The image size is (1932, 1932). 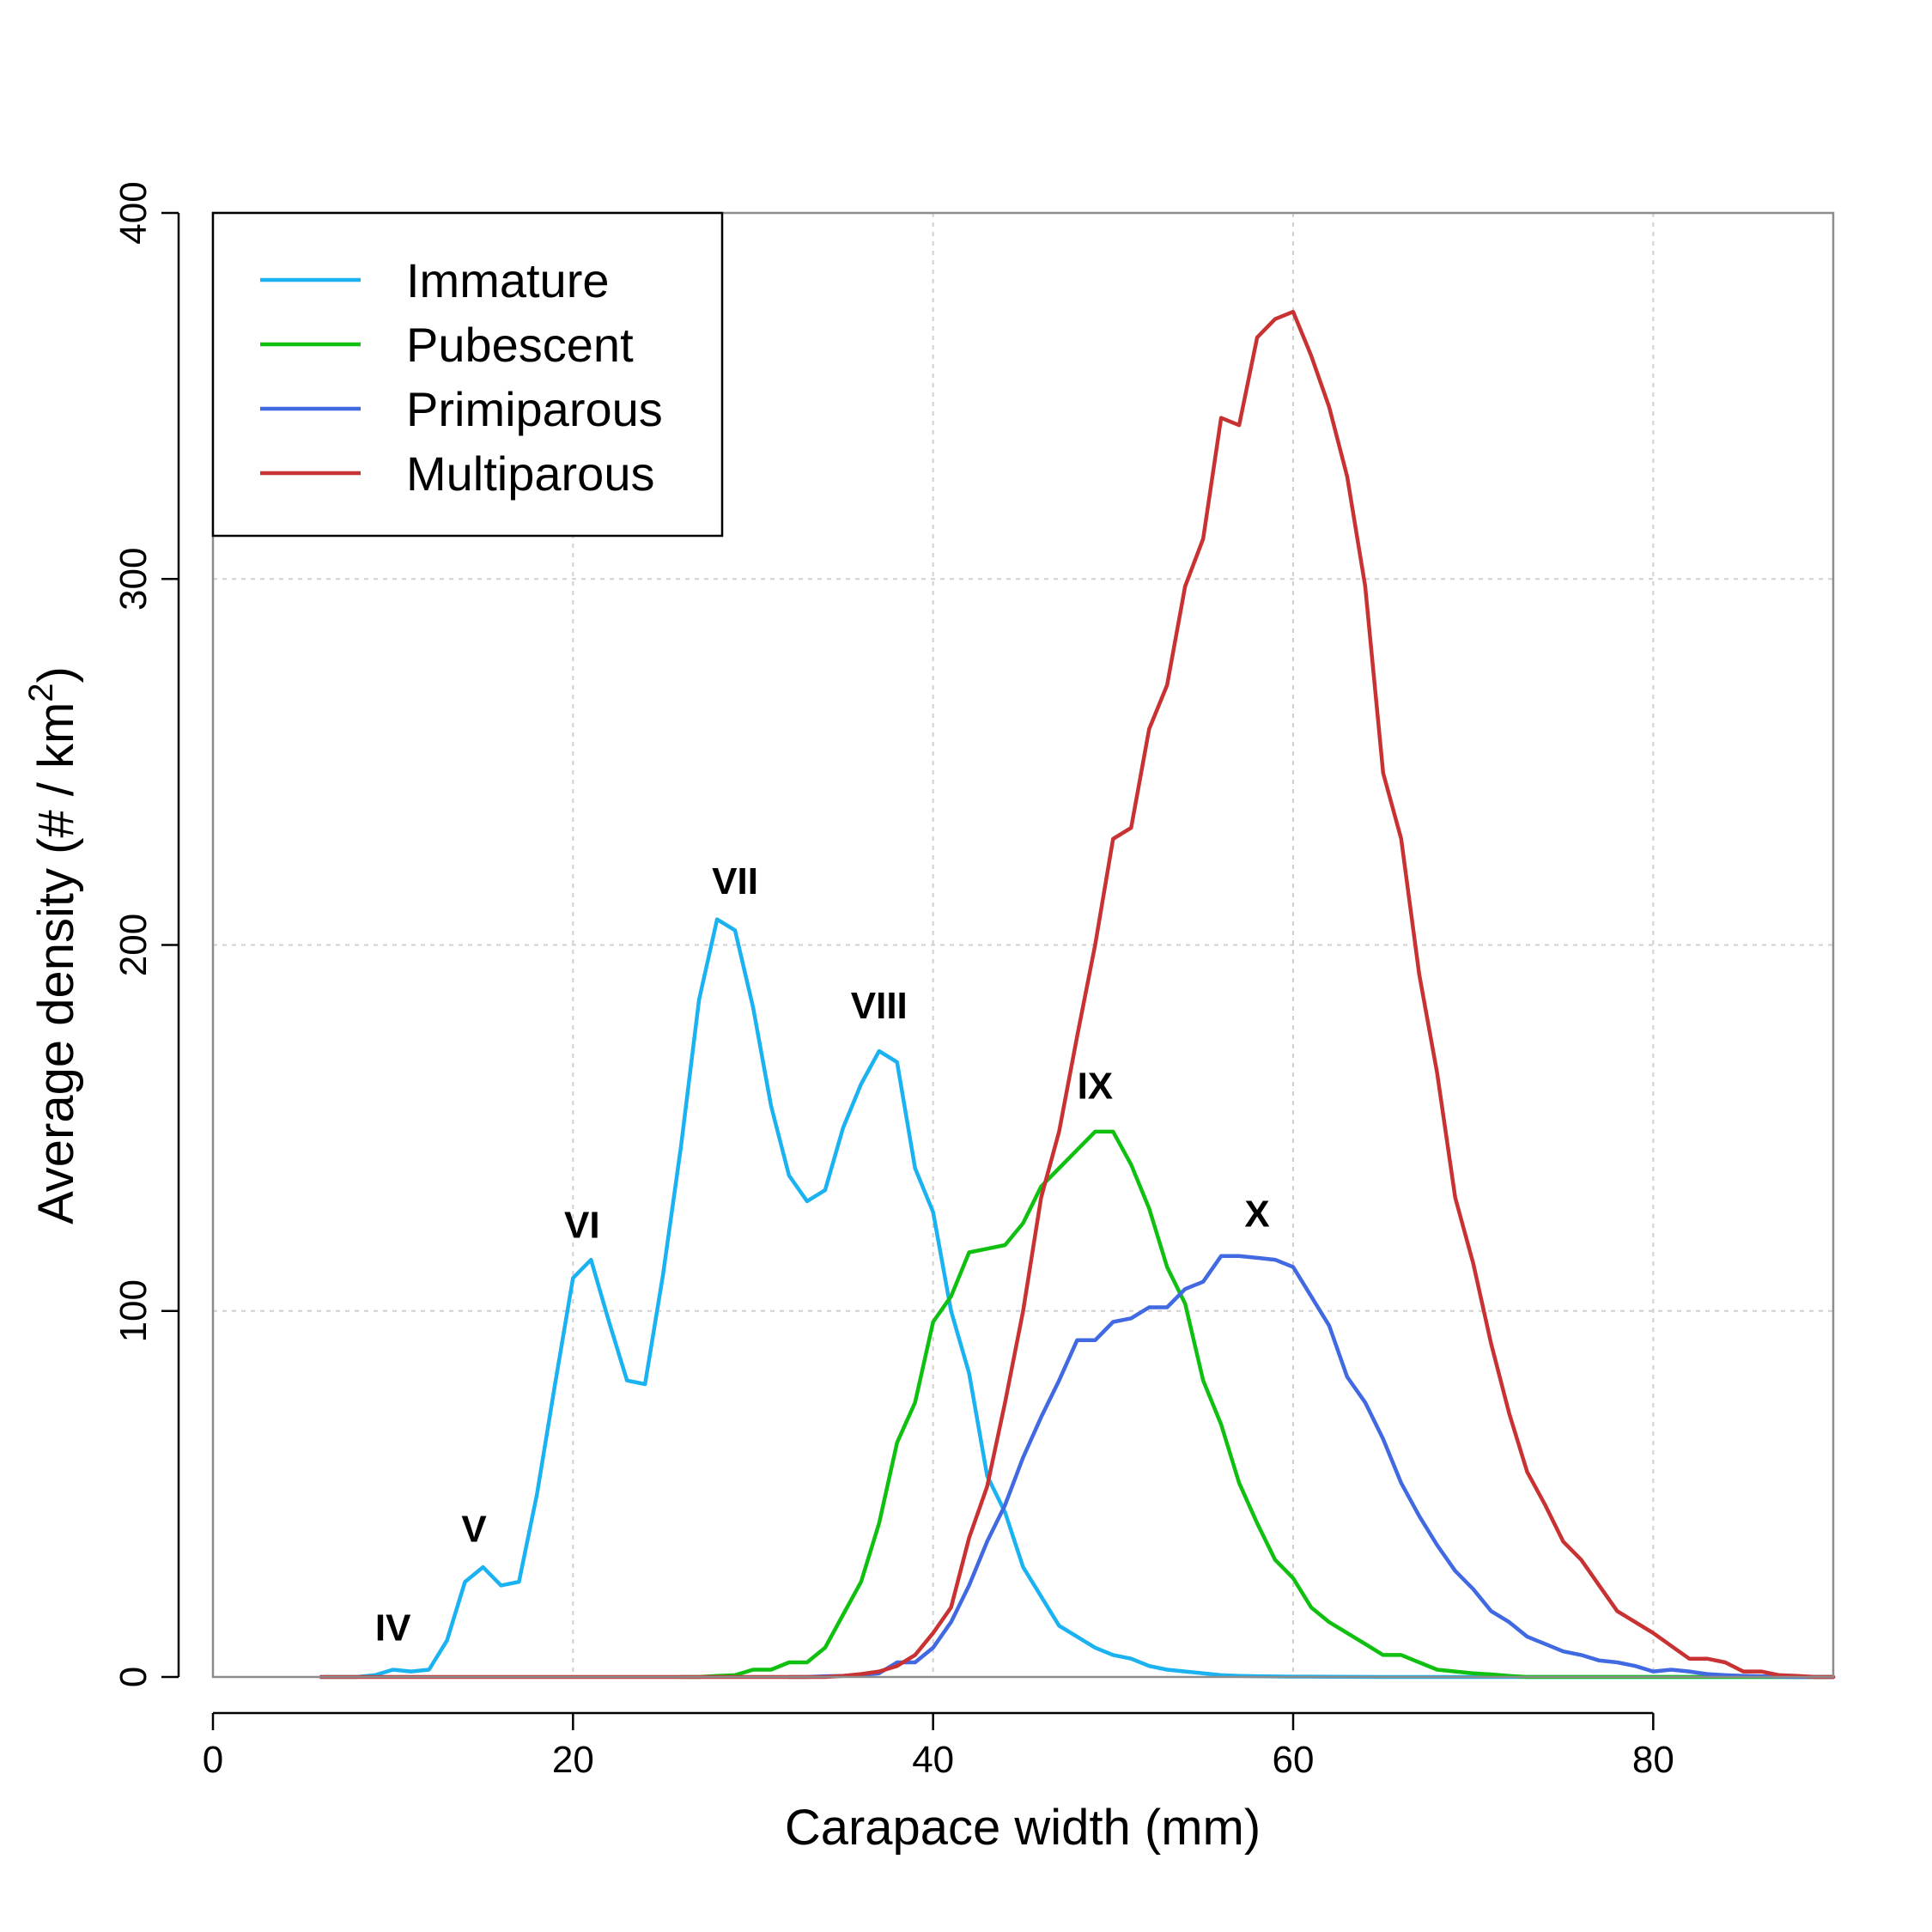 I want to click on x-tick-label: 20, so click(x=573, y=1760).